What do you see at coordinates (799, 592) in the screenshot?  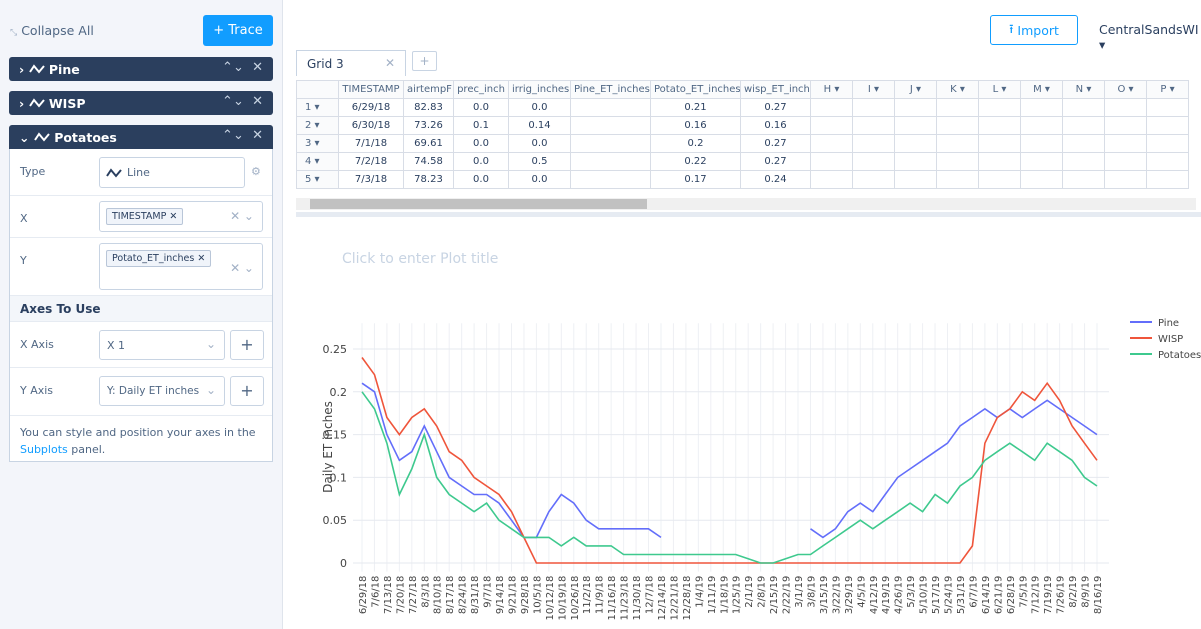 I see `x-tick-label: 3/1/19` at bounding box center [799, 592].